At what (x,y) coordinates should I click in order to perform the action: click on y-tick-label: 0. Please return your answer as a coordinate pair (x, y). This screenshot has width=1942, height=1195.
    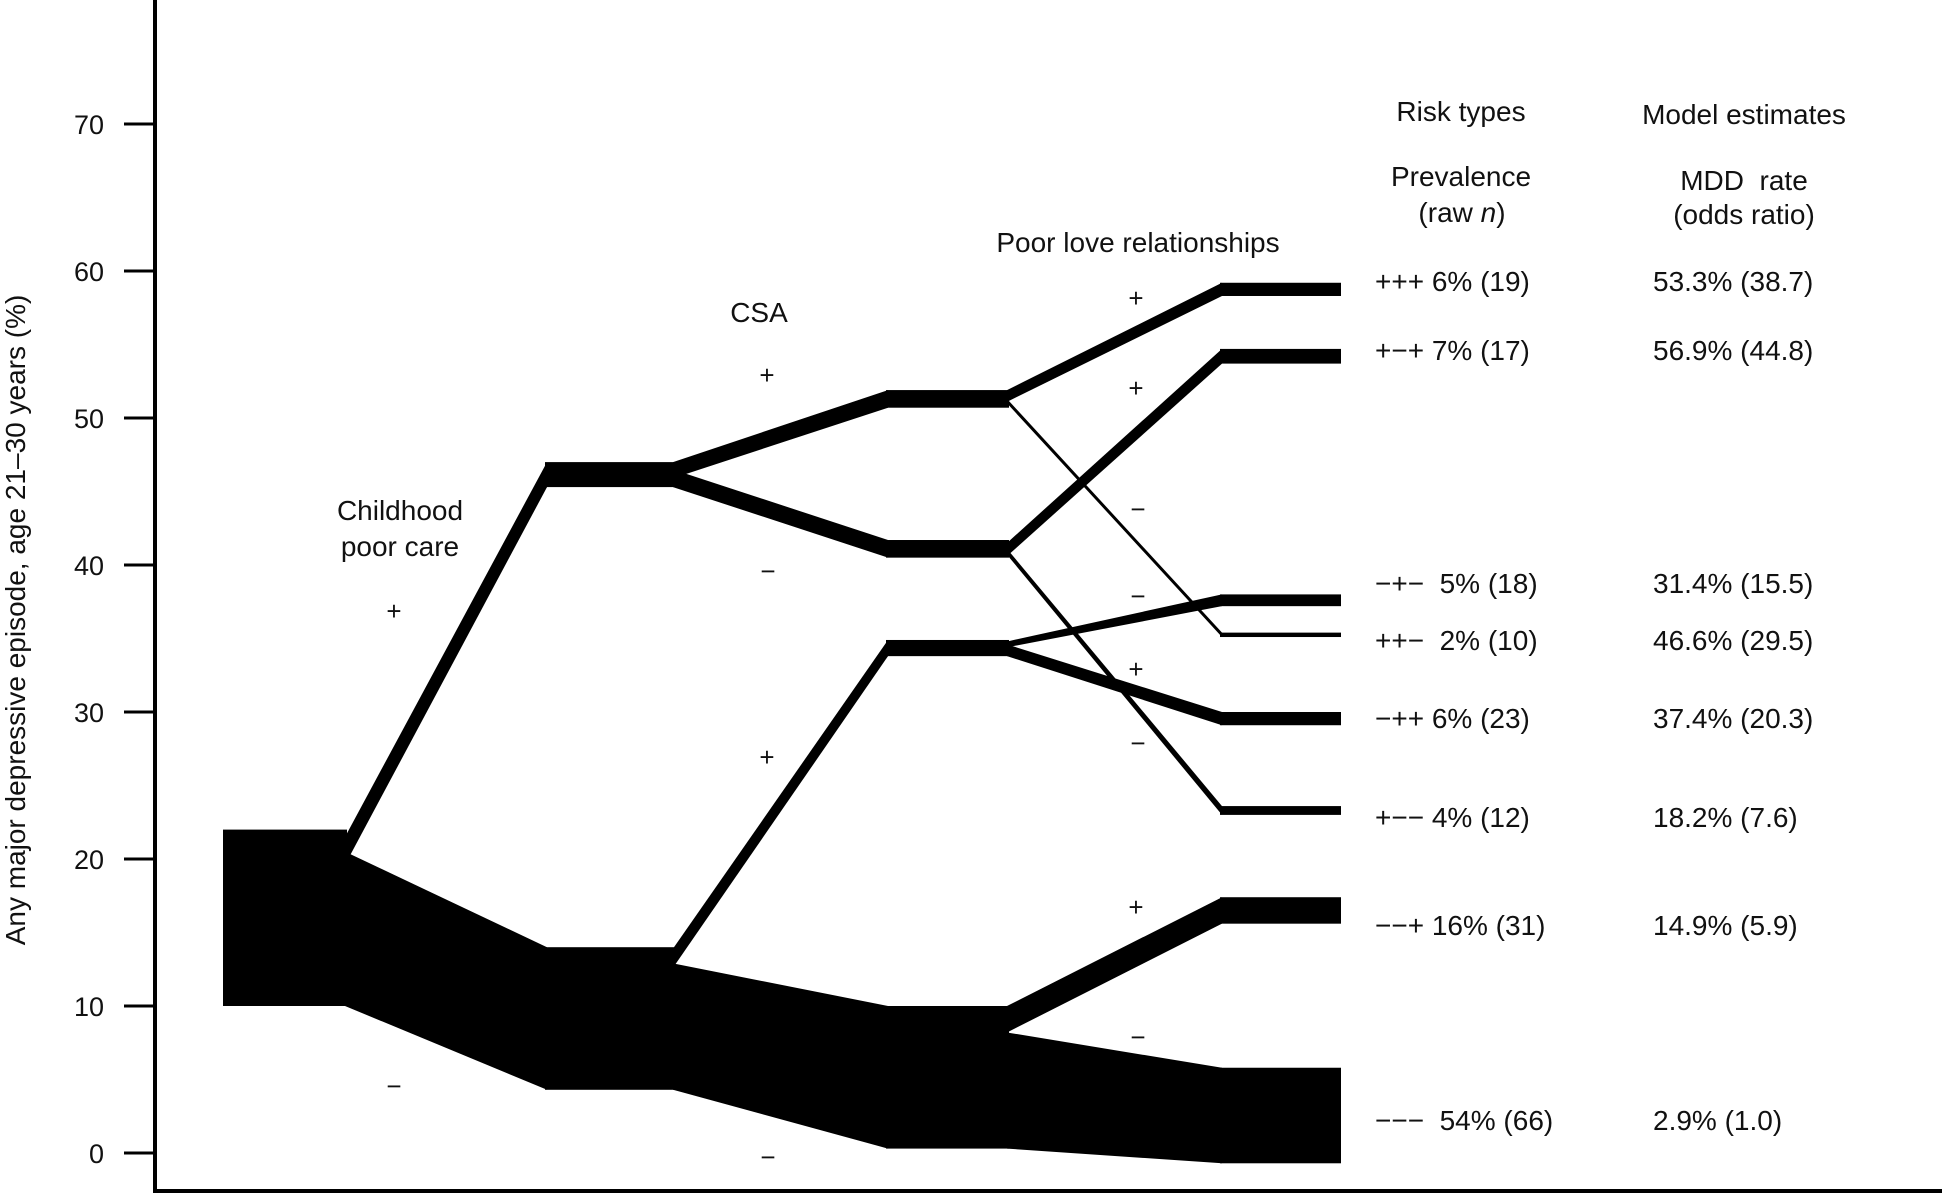
    Looking at the image, I should click on (96, 1154).